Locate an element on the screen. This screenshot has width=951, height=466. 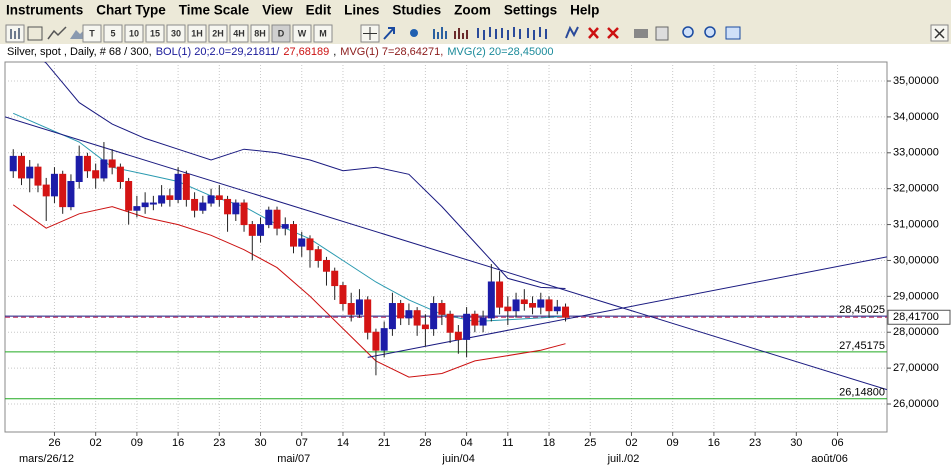
menu-item: View is located at coordinates (277, 10).